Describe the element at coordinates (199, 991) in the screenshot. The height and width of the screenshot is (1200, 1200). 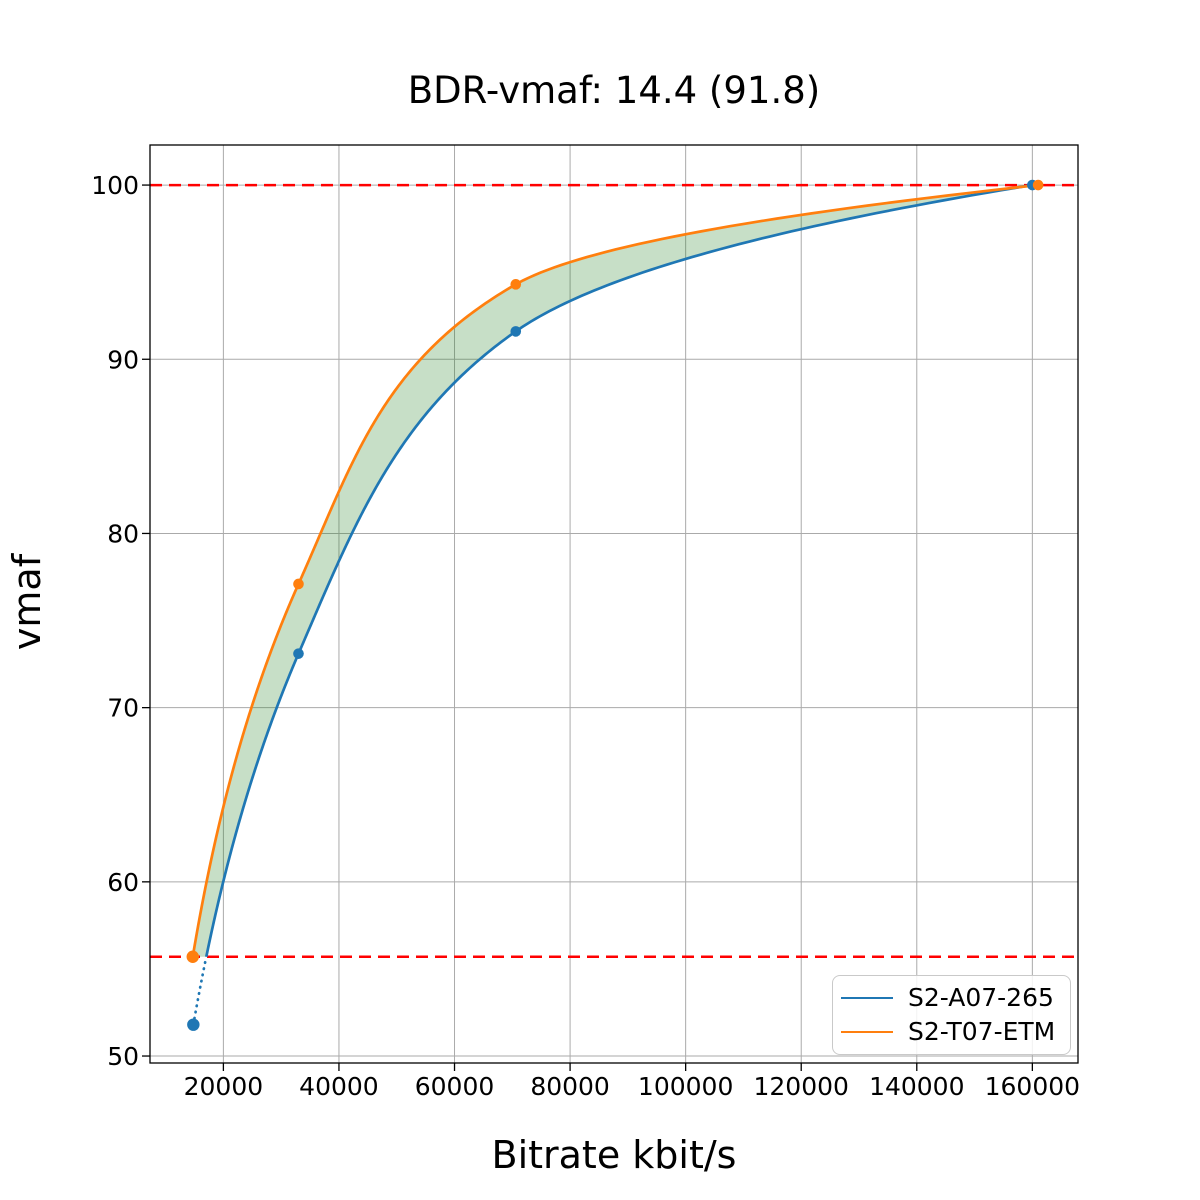
I see `curve-s2-a07-265-extrapolated-dotted` at that location.